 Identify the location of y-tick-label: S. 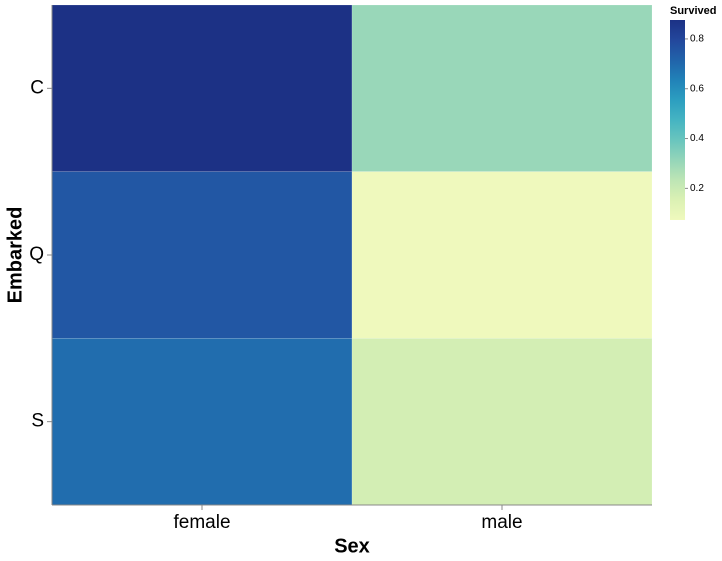
(37, 421).